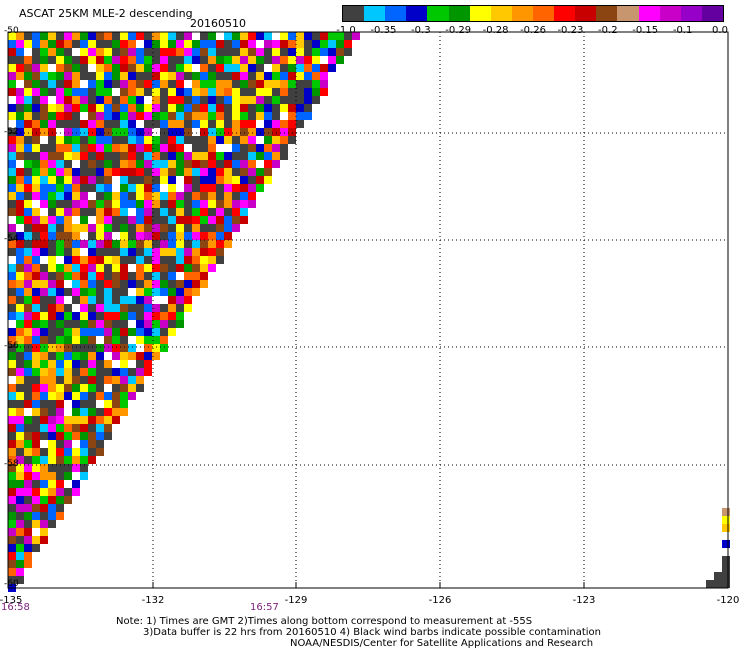  Describe the element at coordinates (421, 30) in the screenshot. I see `color-scale-tick: -0.3` at that location.